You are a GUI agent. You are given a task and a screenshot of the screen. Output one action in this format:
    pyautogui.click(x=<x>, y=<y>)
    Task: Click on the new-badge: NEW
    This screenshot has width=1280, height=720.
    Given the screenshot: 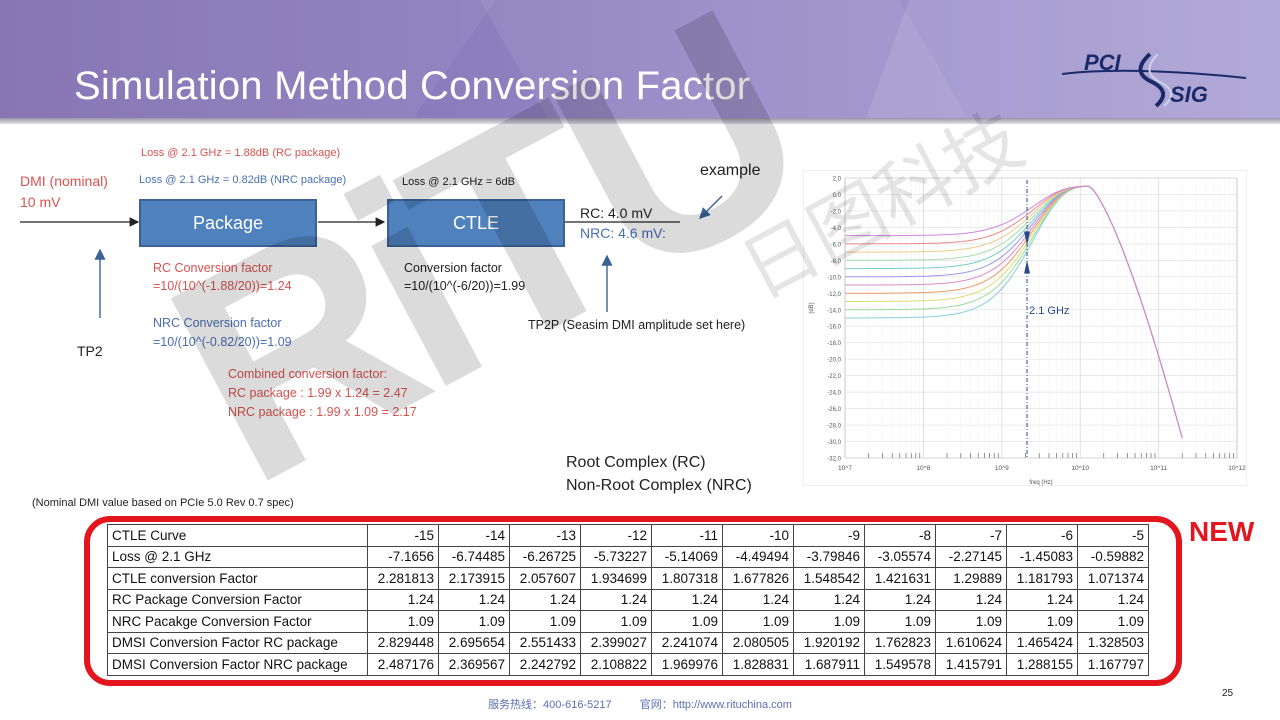 What is the action you would take?
    pyautogui.click(x=1222, y=531)
    